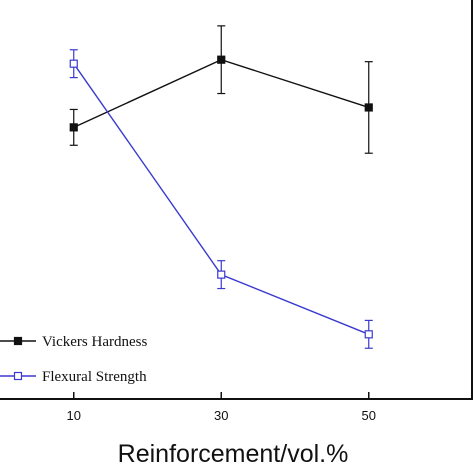  I want to click on x-tick-label: 10, so click(74, 415).